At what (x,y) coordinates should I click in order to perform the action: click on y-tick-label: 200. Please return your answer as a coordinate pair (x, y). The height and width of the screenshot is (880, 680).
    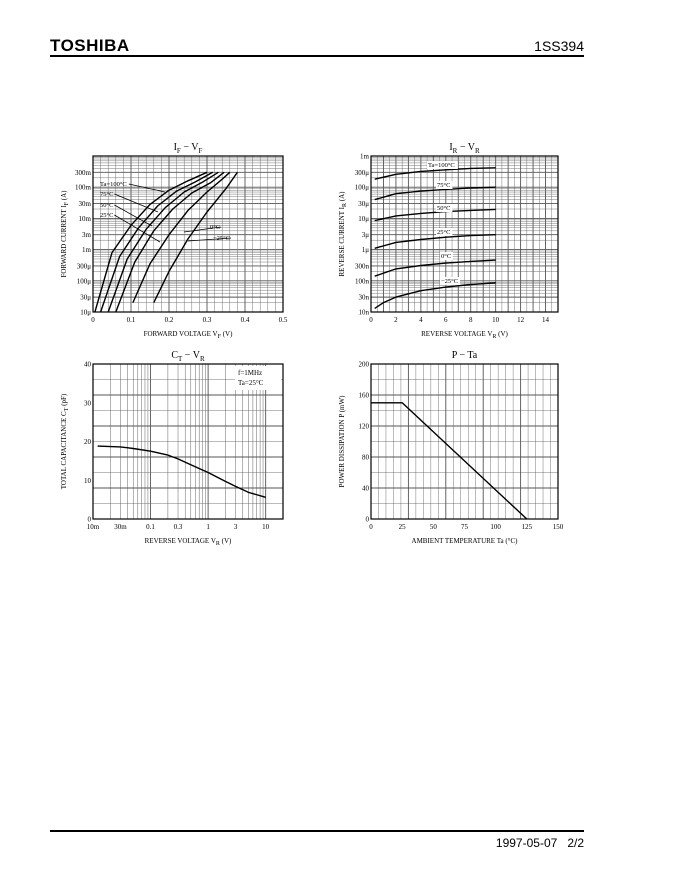
    Looking at the image, I should click on (364, 365).